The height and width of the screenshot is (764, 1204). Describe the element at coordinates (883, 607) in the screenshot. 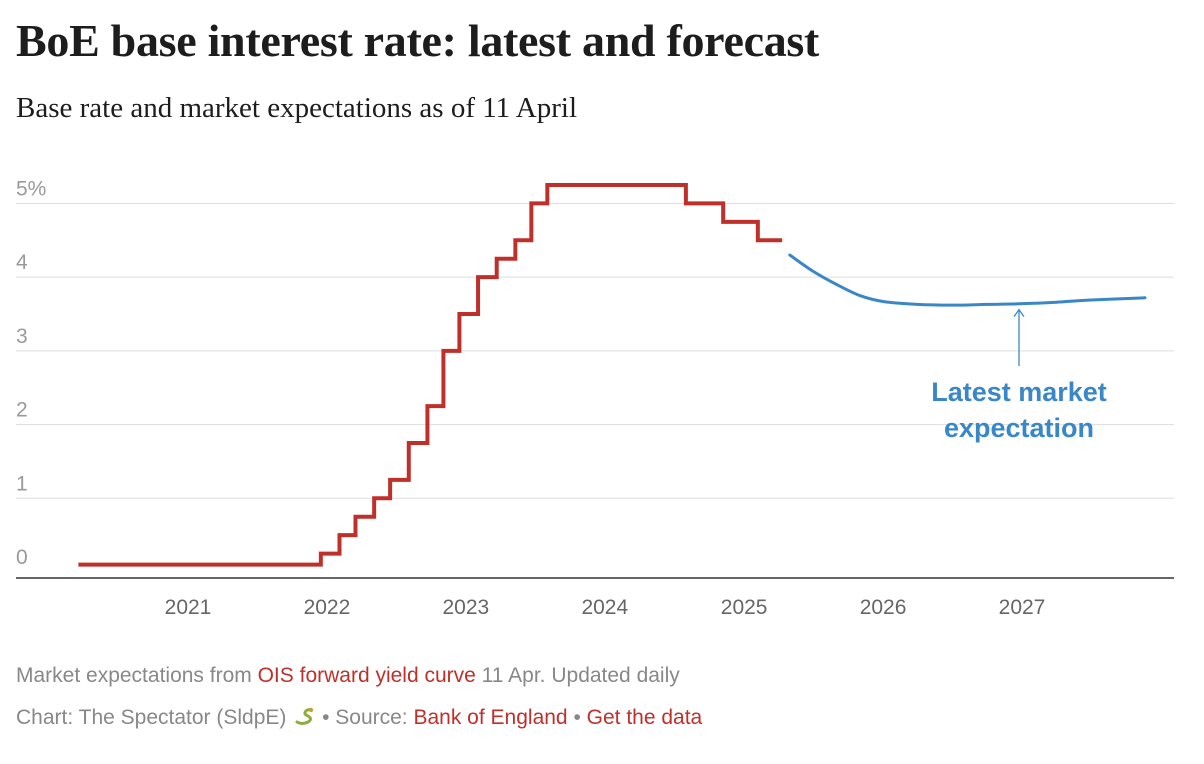

I see `x-tick-label: 2026` at that location.